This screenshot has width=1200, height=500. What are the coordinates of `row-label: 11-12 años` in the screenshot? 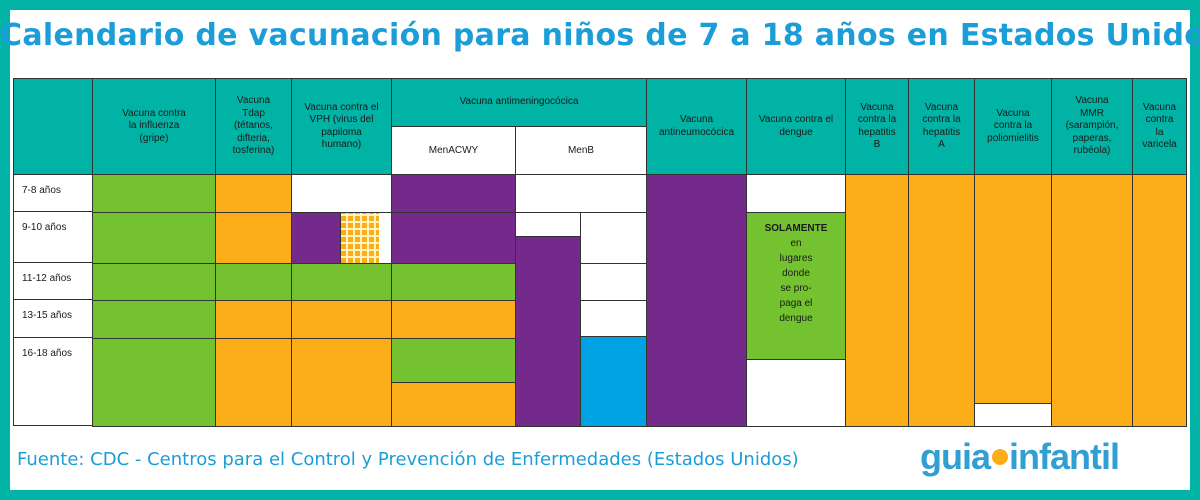 It's located at (53, 281).